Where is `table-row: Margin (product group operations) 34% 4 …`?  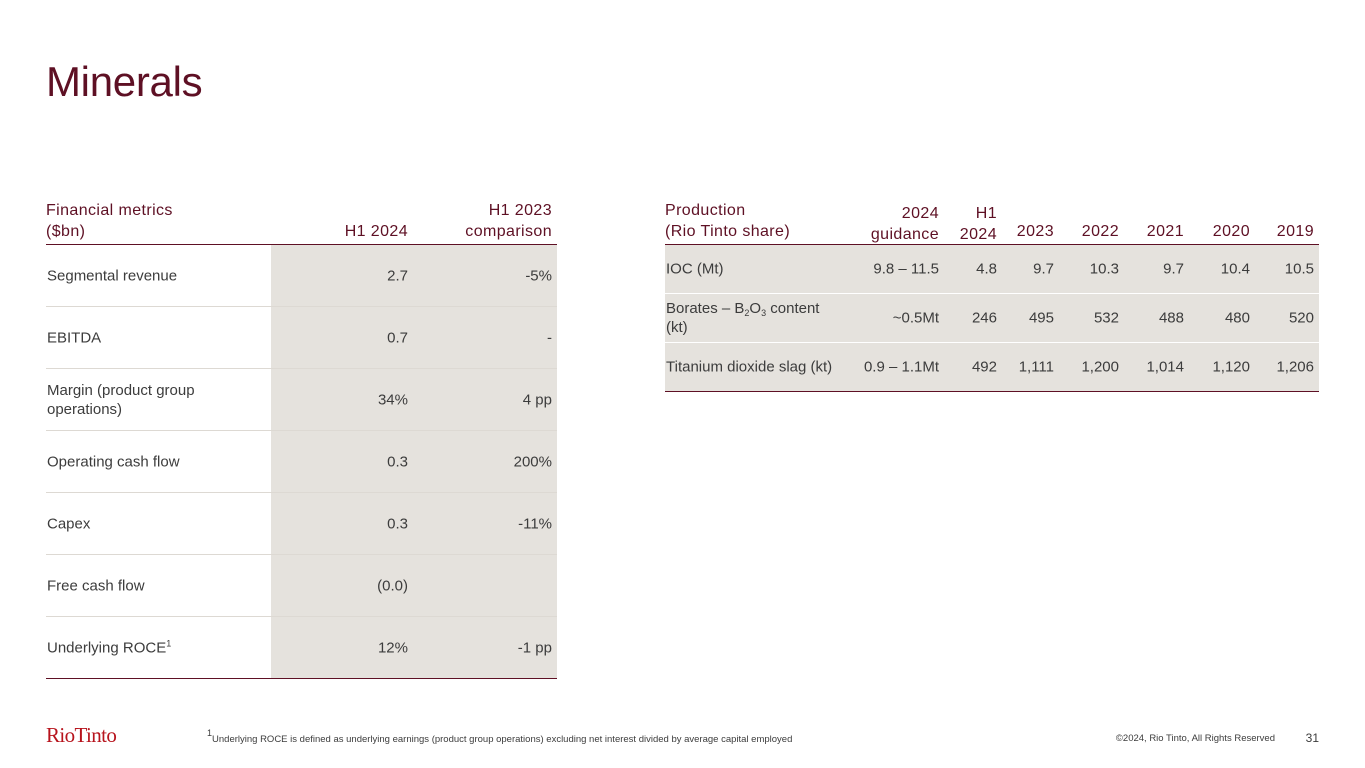 table-row: Margin (product group operations) 34% 4 … is located at coordinates (301, 400).